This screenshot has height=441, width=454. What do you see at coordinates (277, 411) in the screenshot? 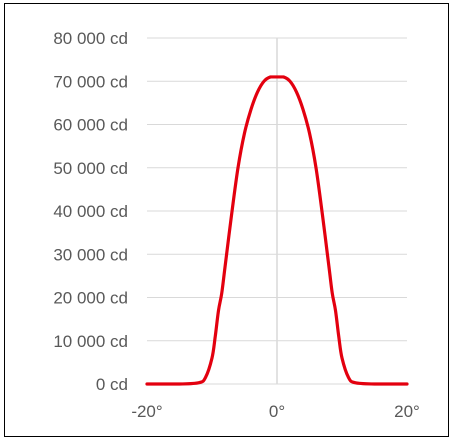
I see `x-tick-label: 0°` at bounding box center [277, 411].